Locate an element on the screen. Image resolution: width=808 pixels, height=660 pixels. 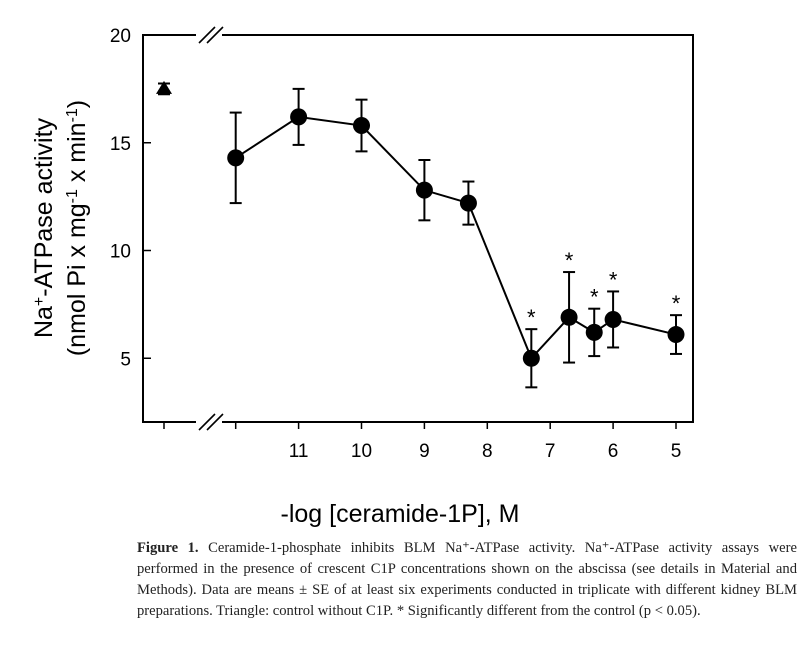
y-tick-label: 10 is located at coordinates (120, 252).